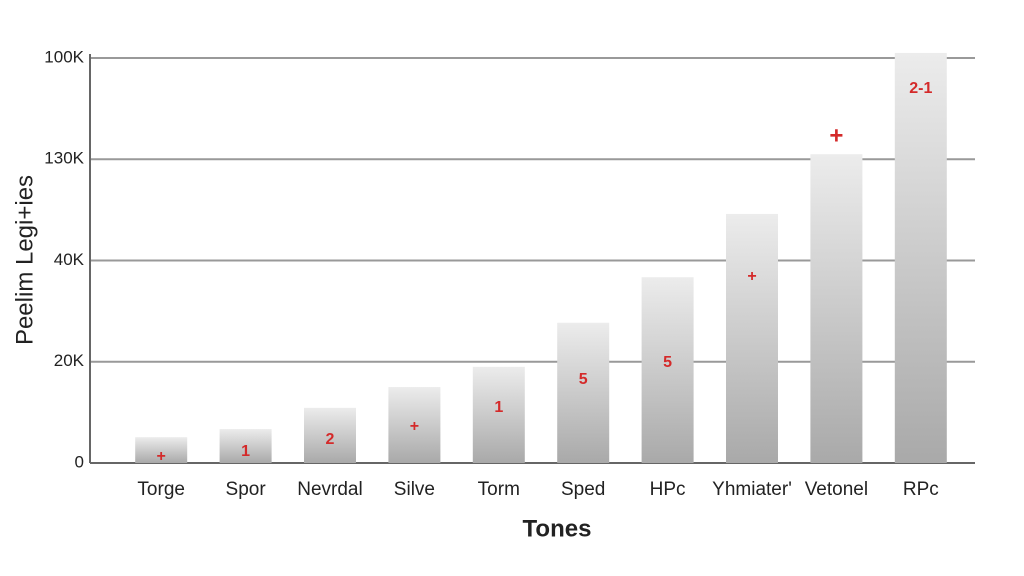 Image resolution: width=1024 pixels, height=576 pixels. What do you see at coordinates (330, 439) in the screenshot?
I see `annotation: 2` at bounding box center [330, 439].